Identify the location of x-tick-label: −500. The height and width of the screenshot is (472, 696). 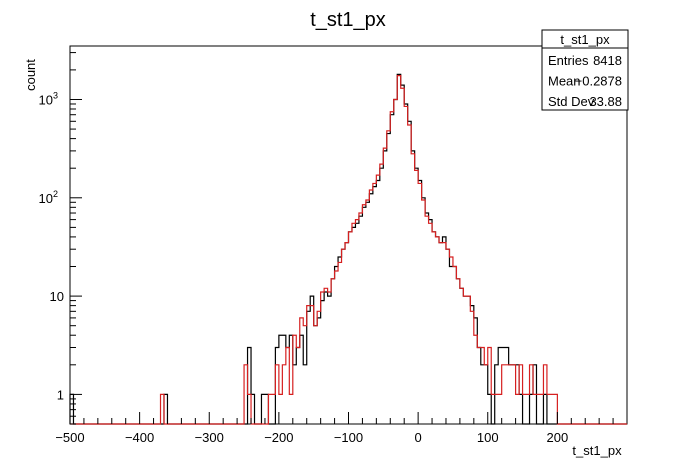
(69, 437).